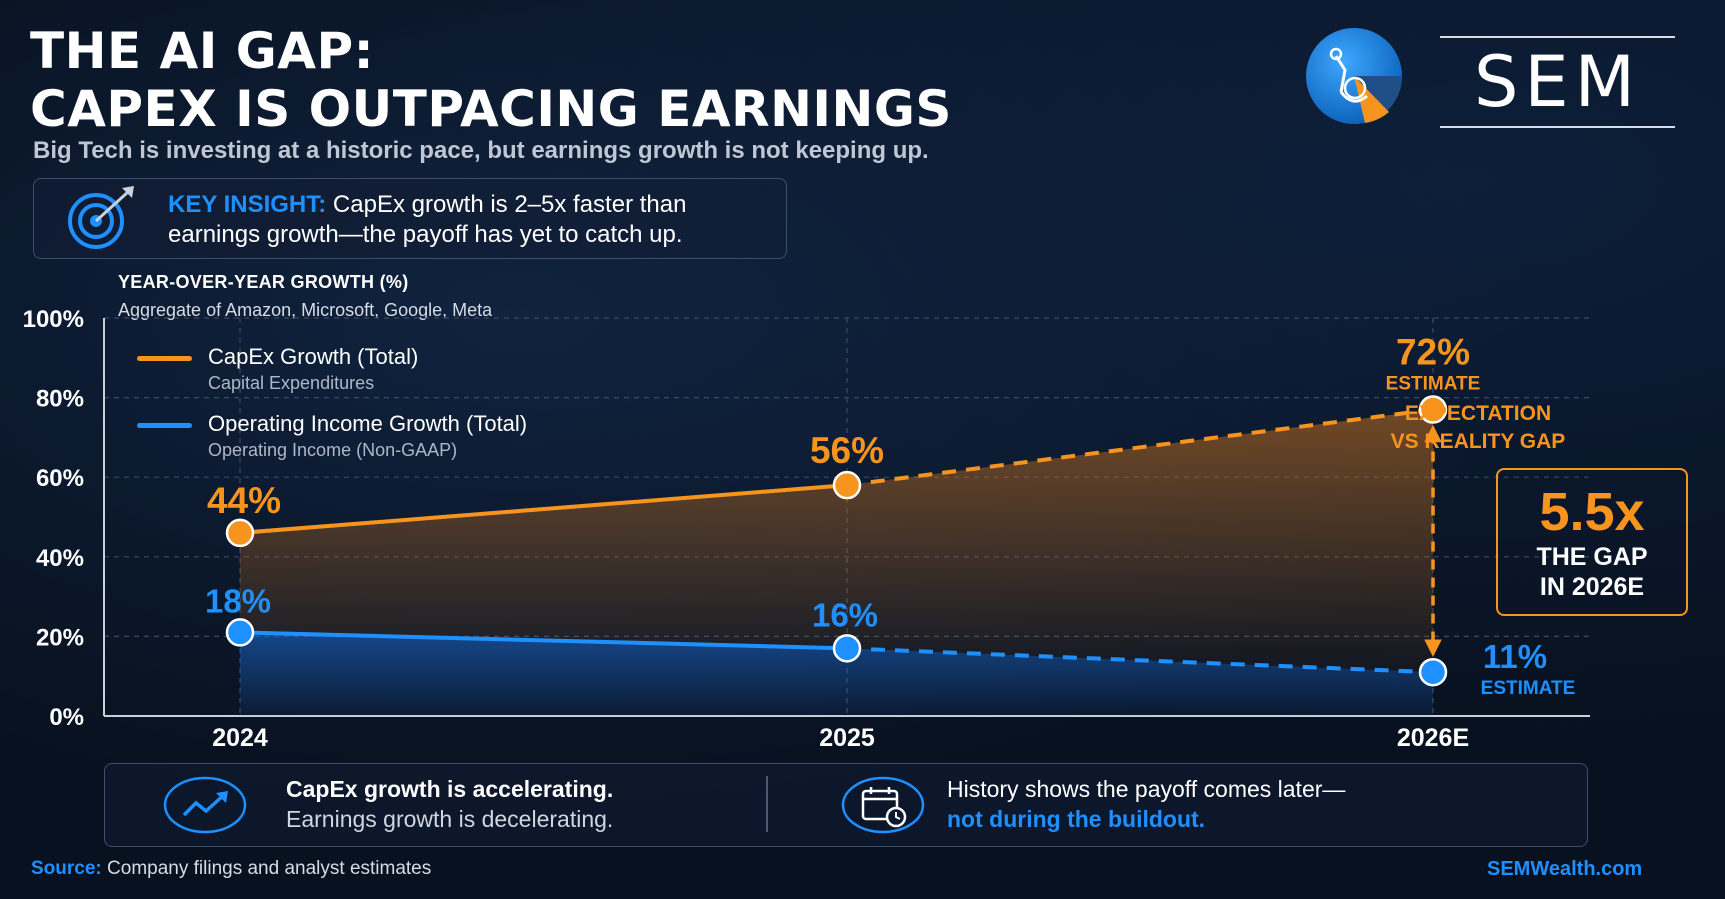 The image size is (1725, 899). What do you see at coordinates (60, 637) in the screenshot?
I see `y-tick-label: 20%` at bounding box center [60, 637].